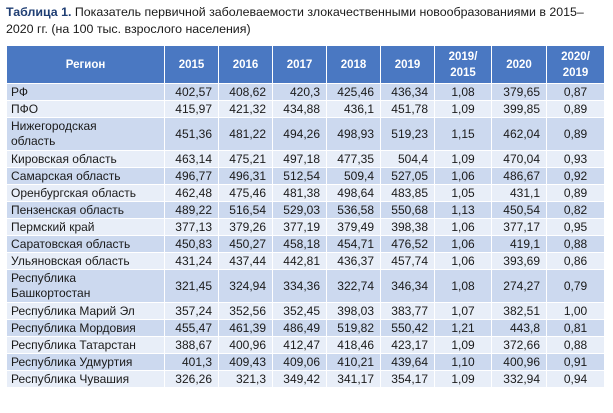 This screenshot has width=613, height=413. I want to click on value-cell: 341,17, so click(353, 379).